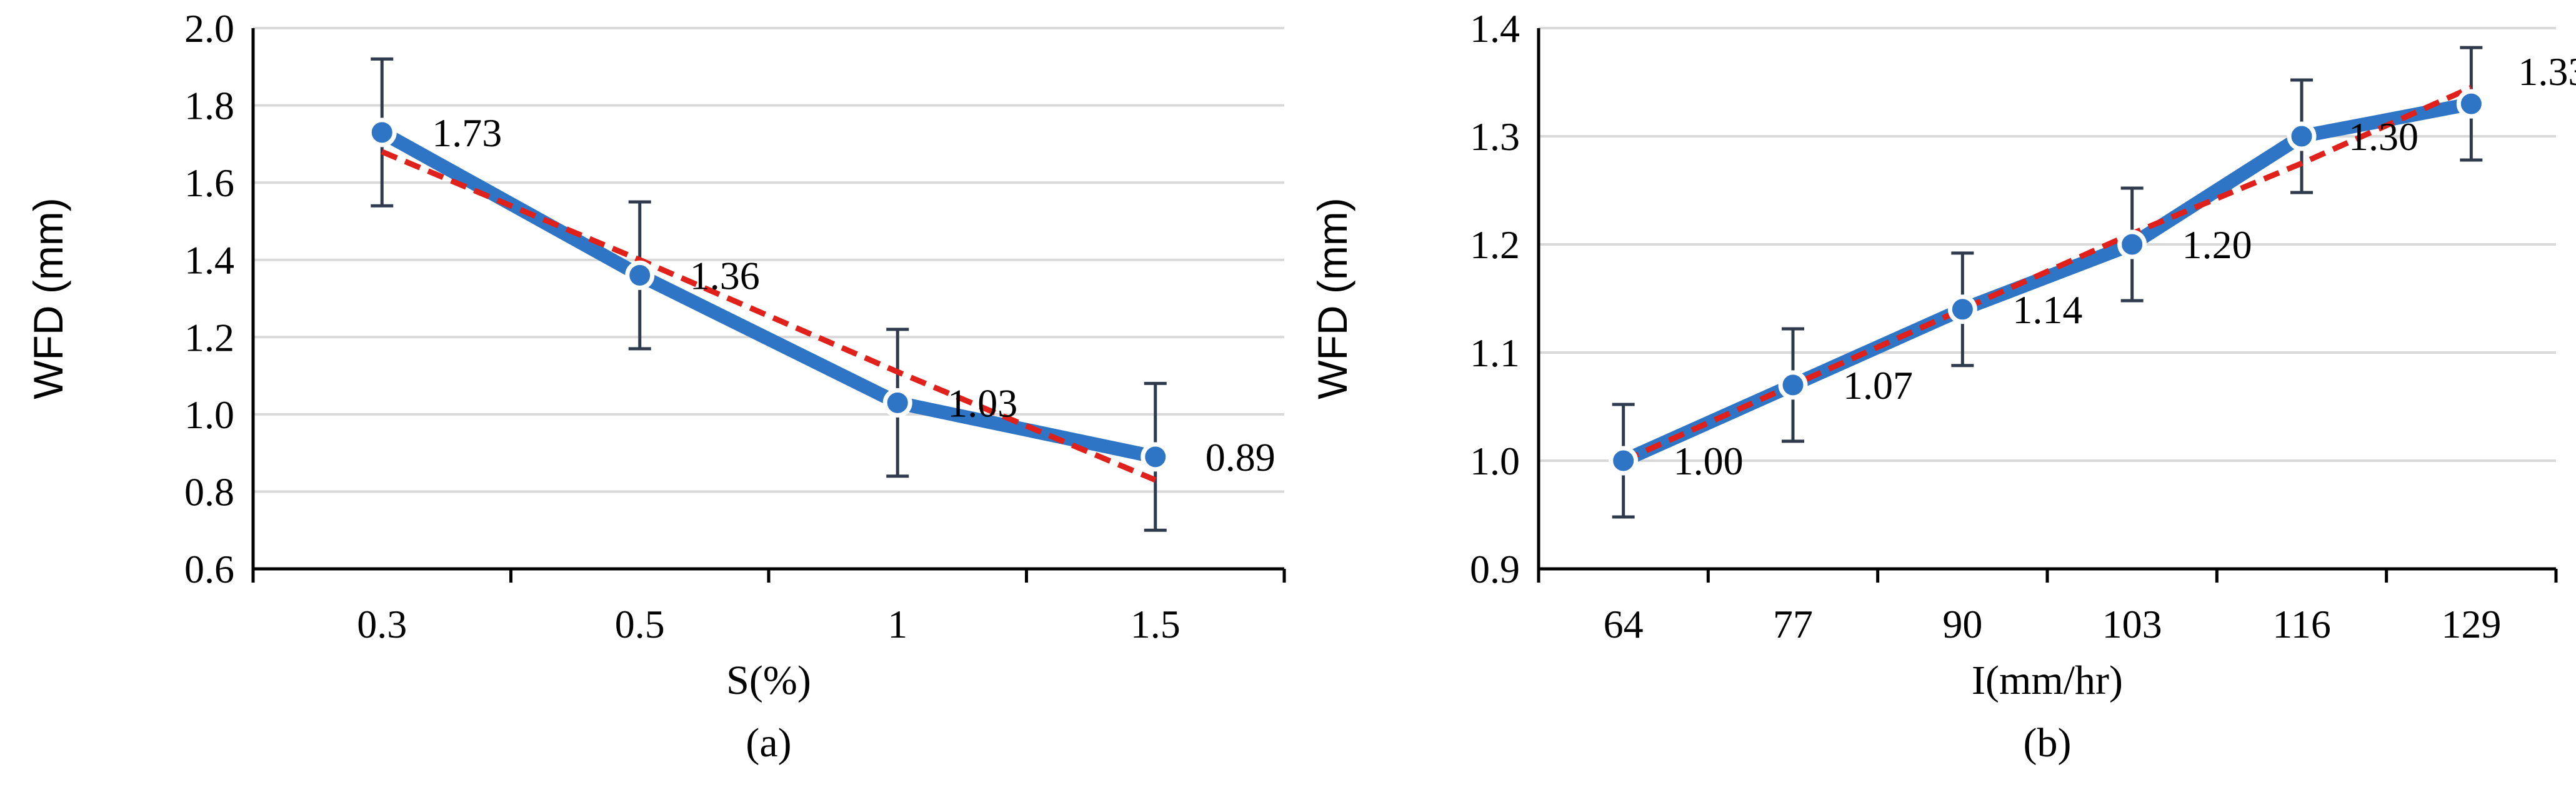  What do you see at coordinates (2047, 680) in the screenshot?
I see `x-axis-title: I(mm/hr)` at bounding box center [2047, 680].